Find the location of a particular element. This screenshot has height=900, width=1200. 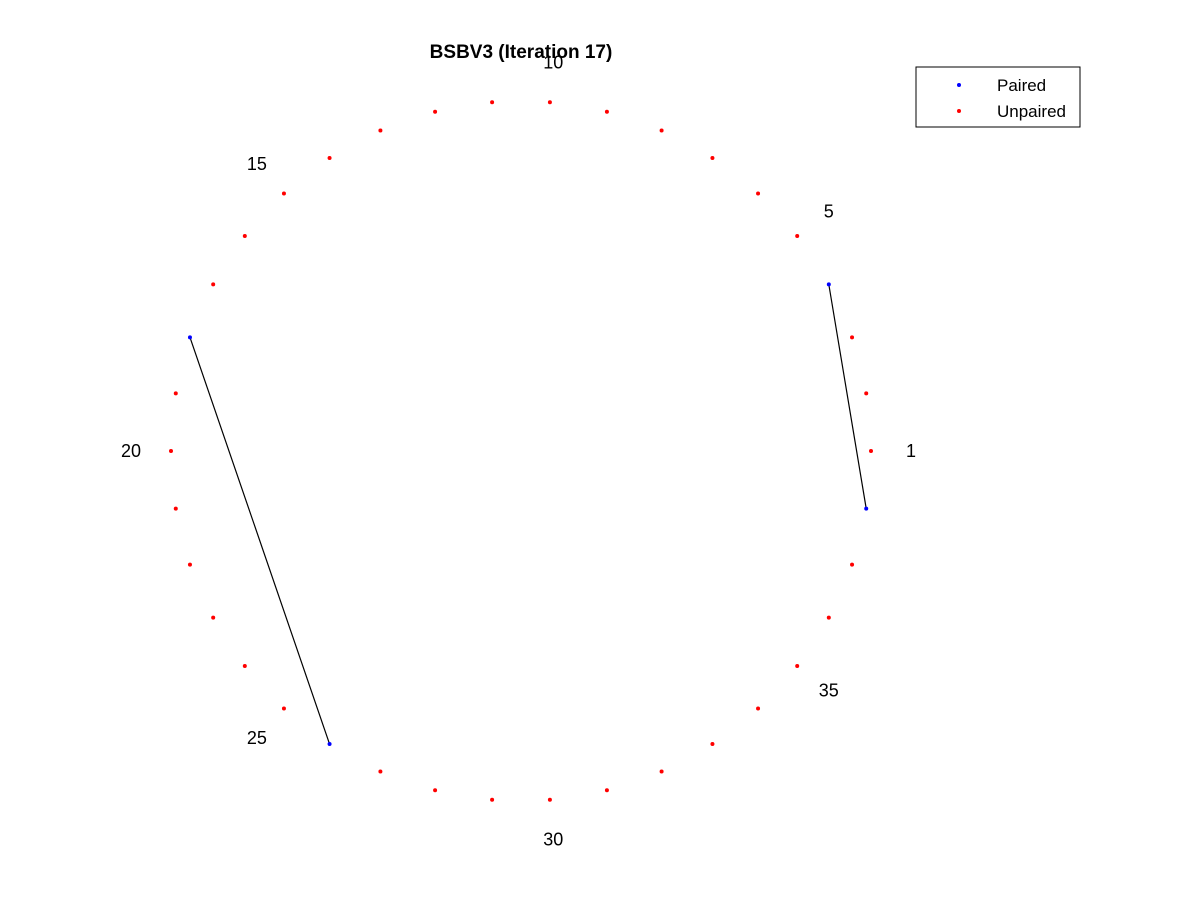

chart-title: BSBV3 (Iteration 17) is located at coordinates (521, 52).